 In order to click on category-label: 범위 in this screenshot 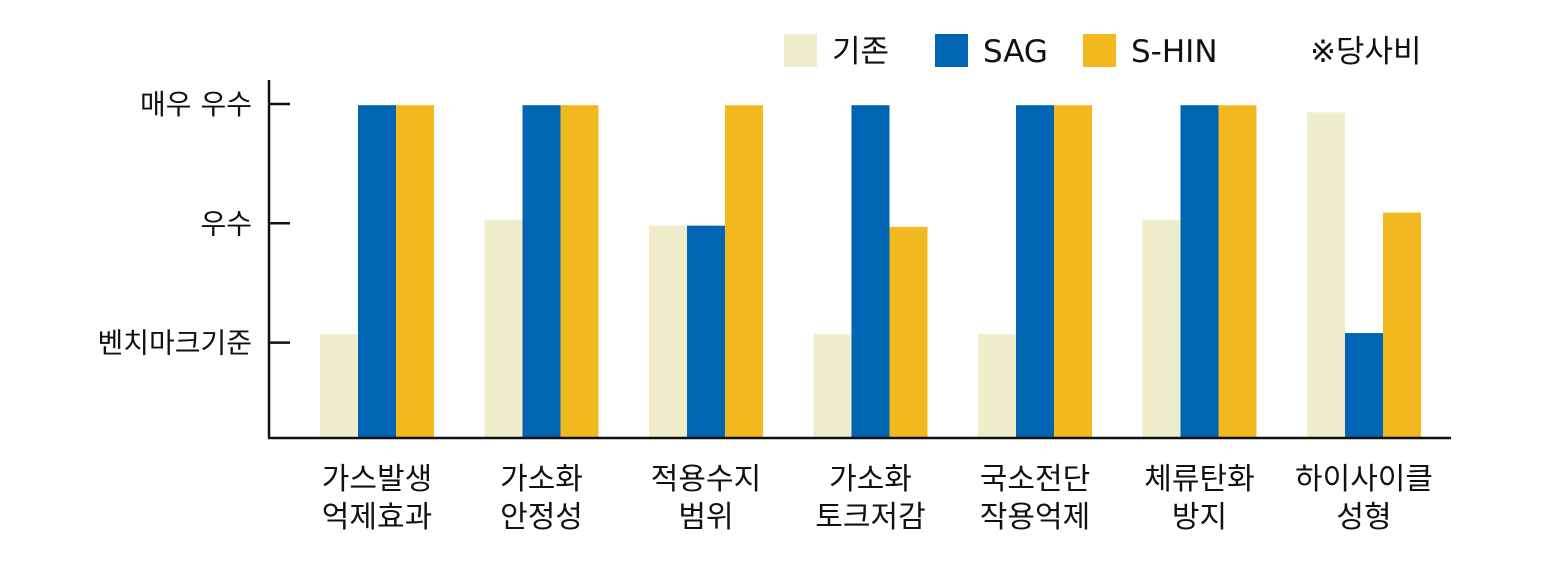, I will do `click(705, 517)`.